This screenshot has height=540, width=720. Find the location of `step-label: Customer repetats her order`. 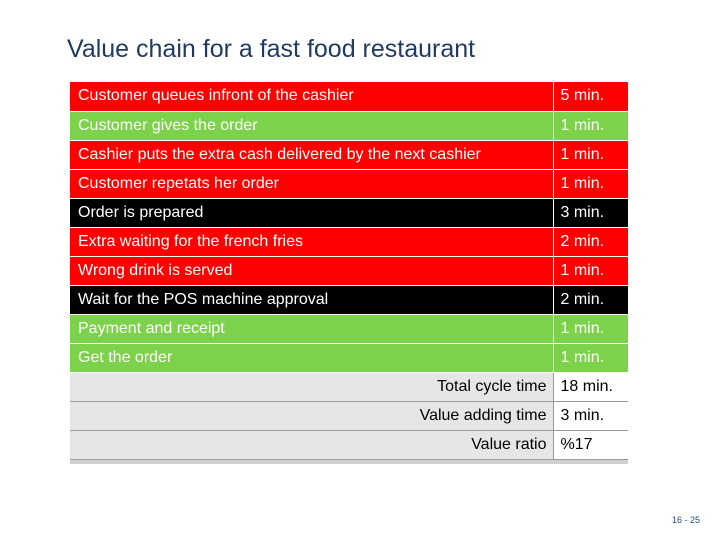

step-label: Customer repetats her order is located at coordinates (312, 184).